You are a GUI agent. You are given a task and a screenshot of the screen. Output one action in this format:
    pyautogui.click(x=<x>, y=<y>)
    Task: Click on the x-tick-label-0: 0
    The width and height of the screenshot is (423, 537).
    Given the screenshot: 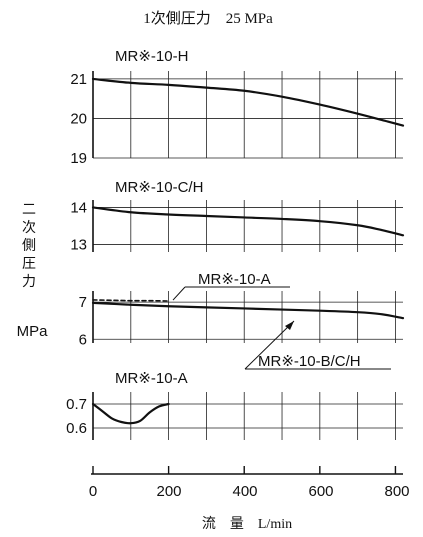 What is the action you would take?
    pyautogui.click(x=93, y=491)
    